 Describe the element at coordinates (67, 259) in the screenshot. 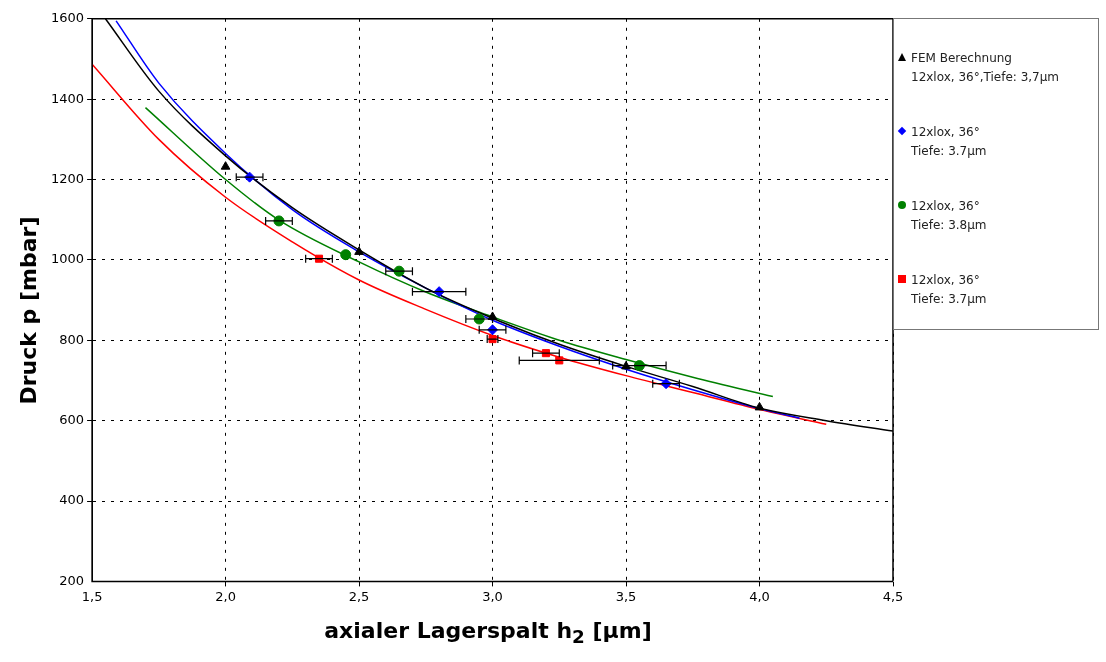

I see `y-tick-label: 1000` at that location.